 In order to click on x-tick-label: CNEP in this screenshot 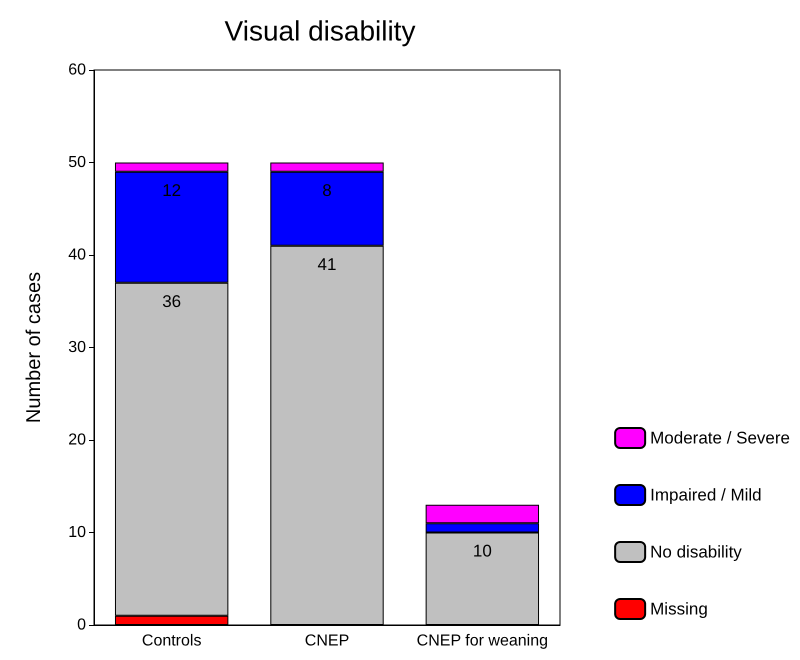, I will do `click(327, 641)`.